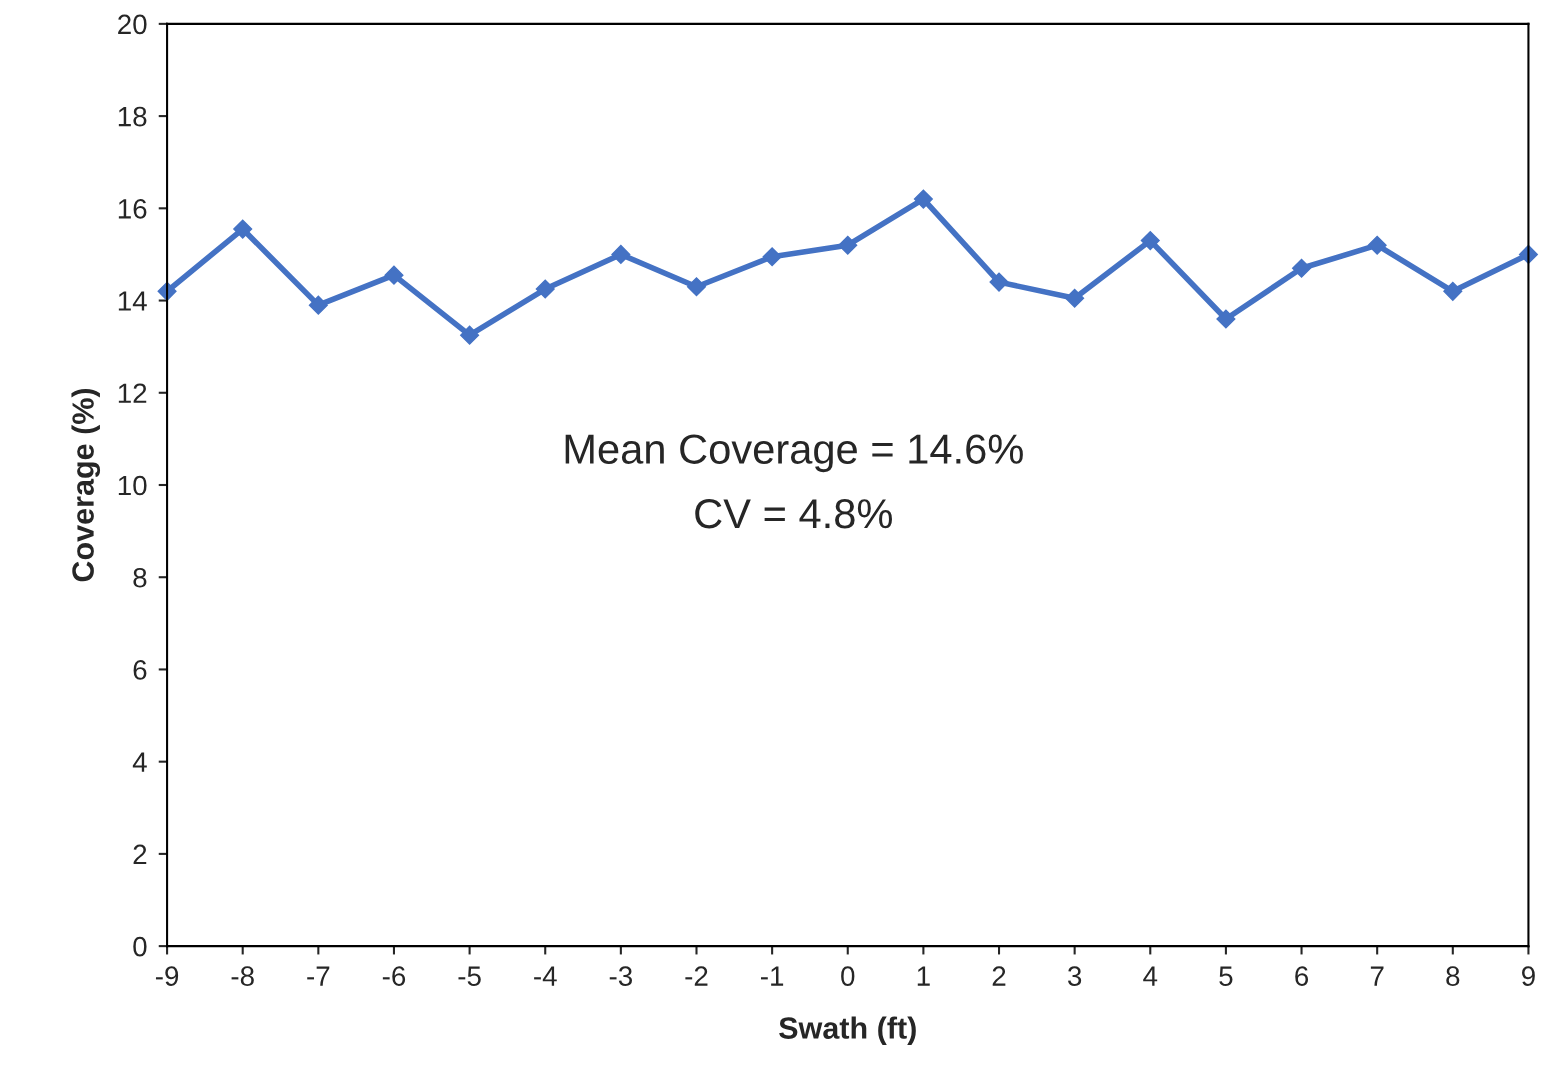 The width and height of the screenshot is (1547, 1085). What do you see at coordinates (1377, 976) in the screenshot?
I see `x-tick-label: 7` at bounding box center [1377, 976].